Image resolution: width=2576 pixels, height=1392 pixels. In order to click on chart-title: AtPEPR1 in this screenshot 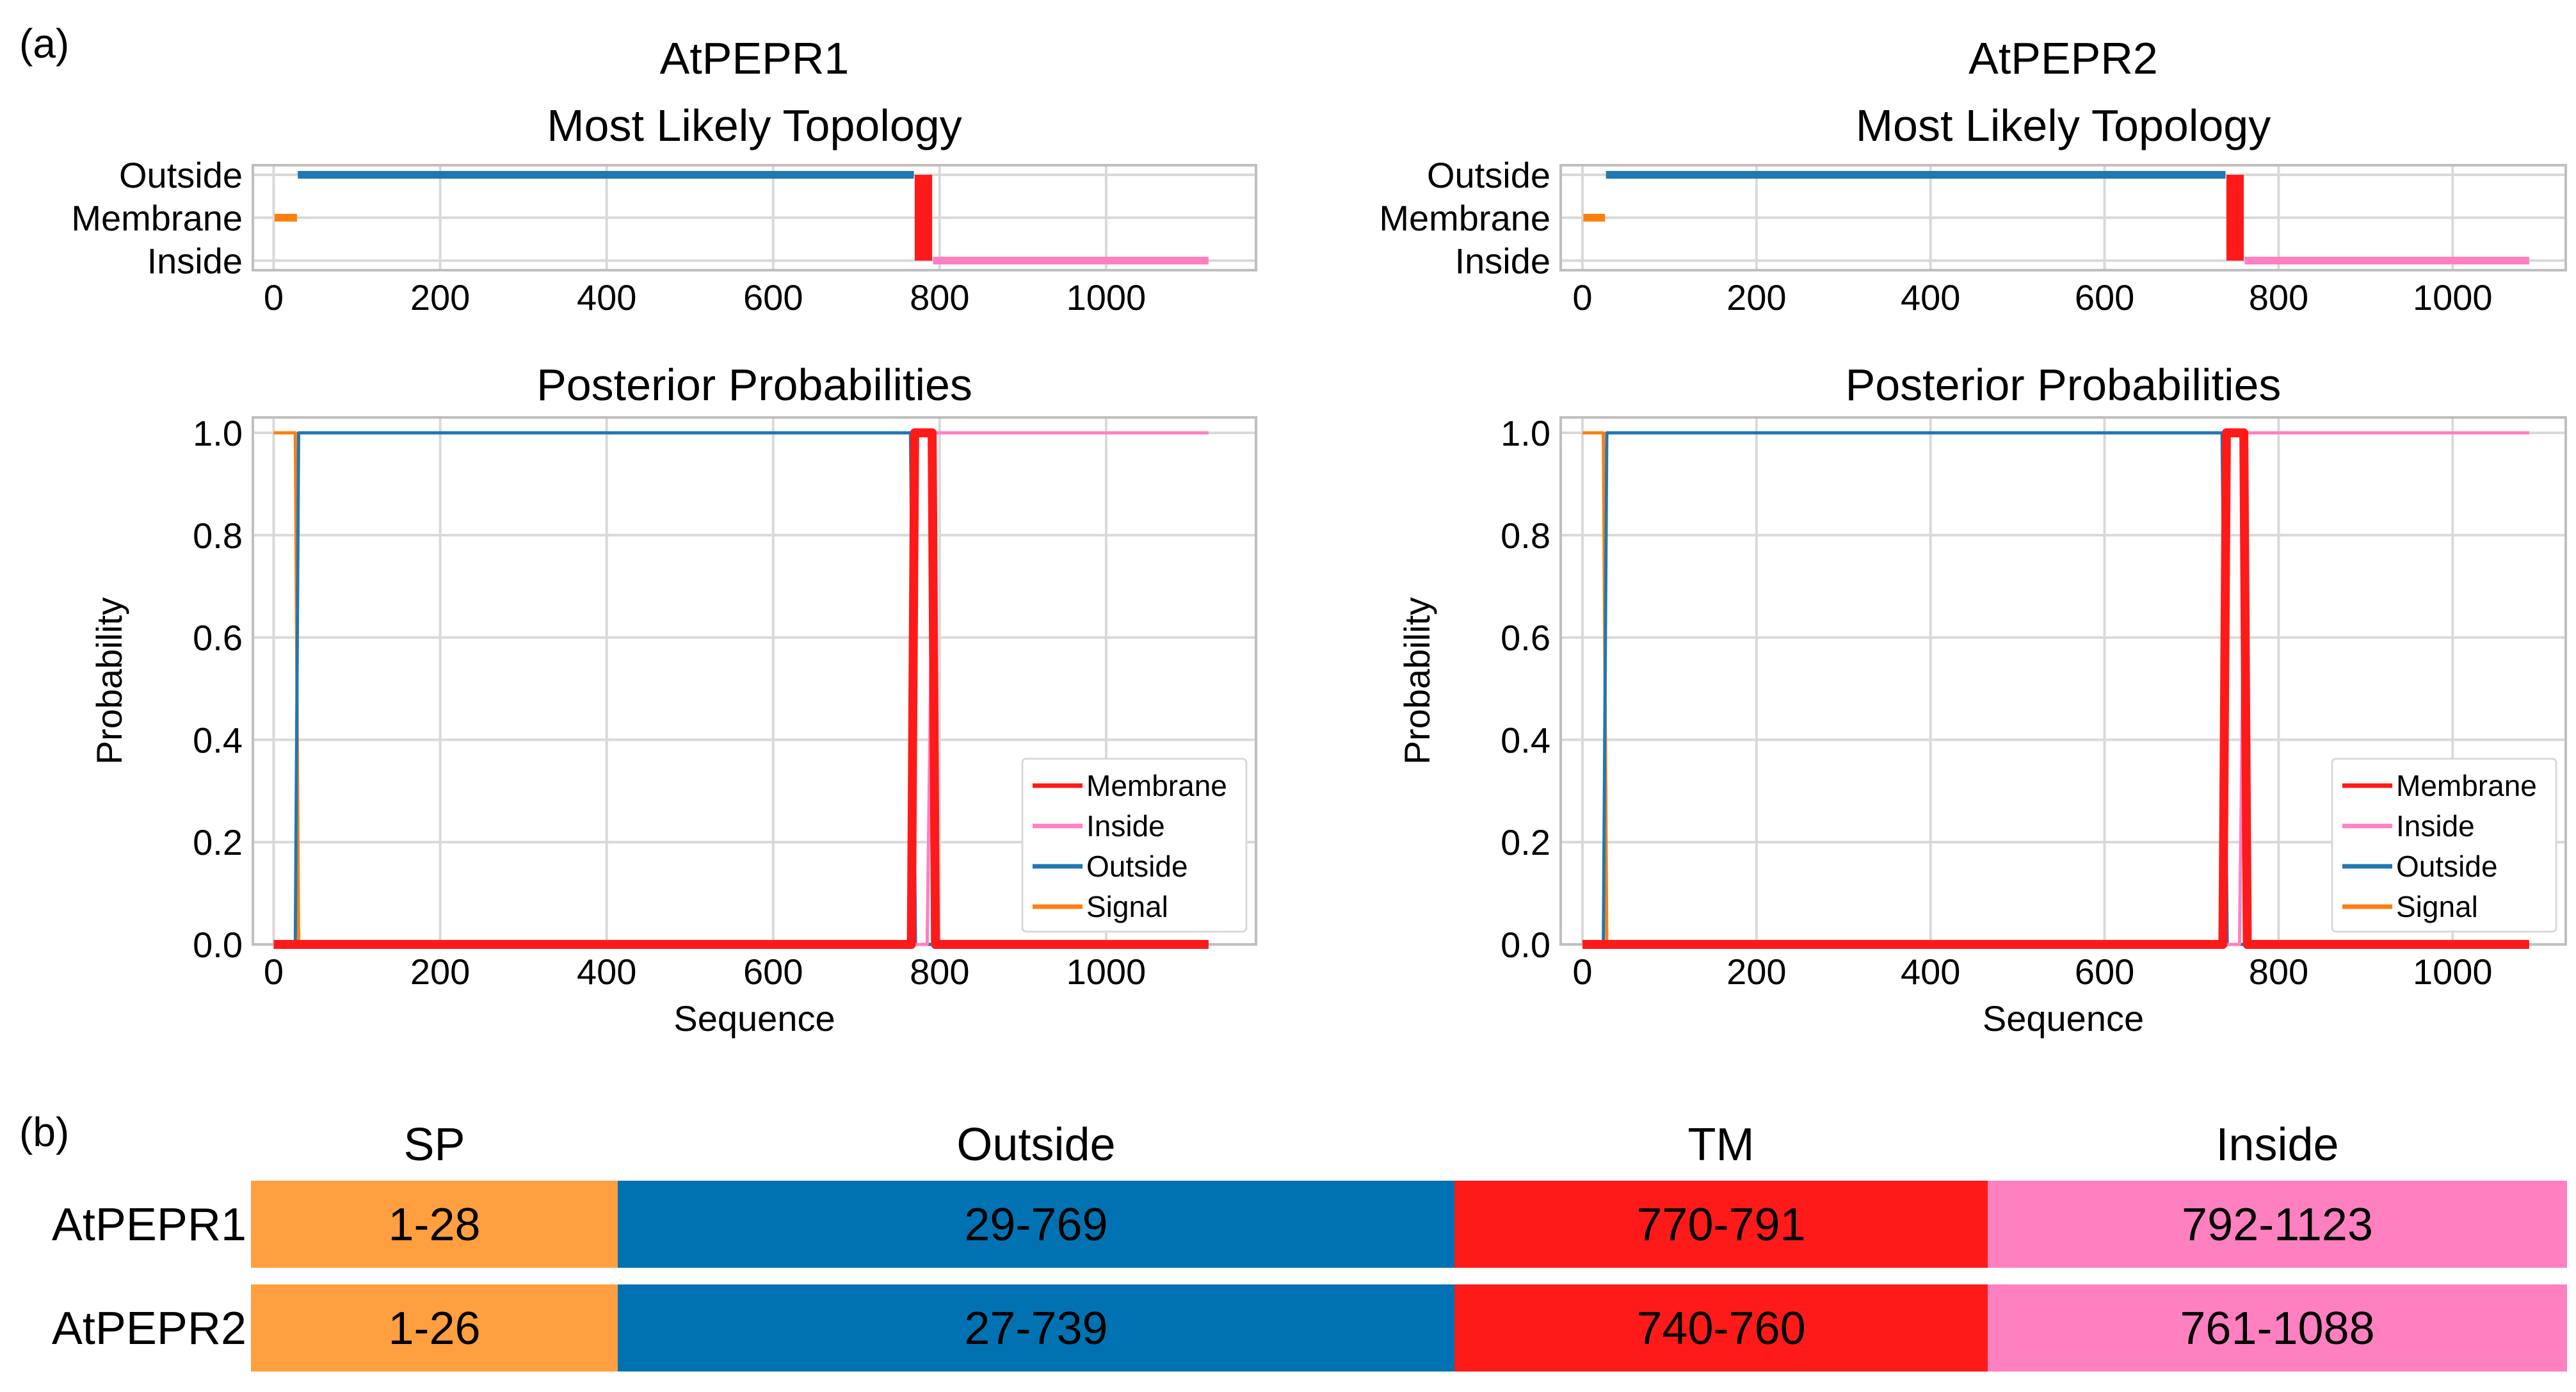, I will do `click(754, 58)`.